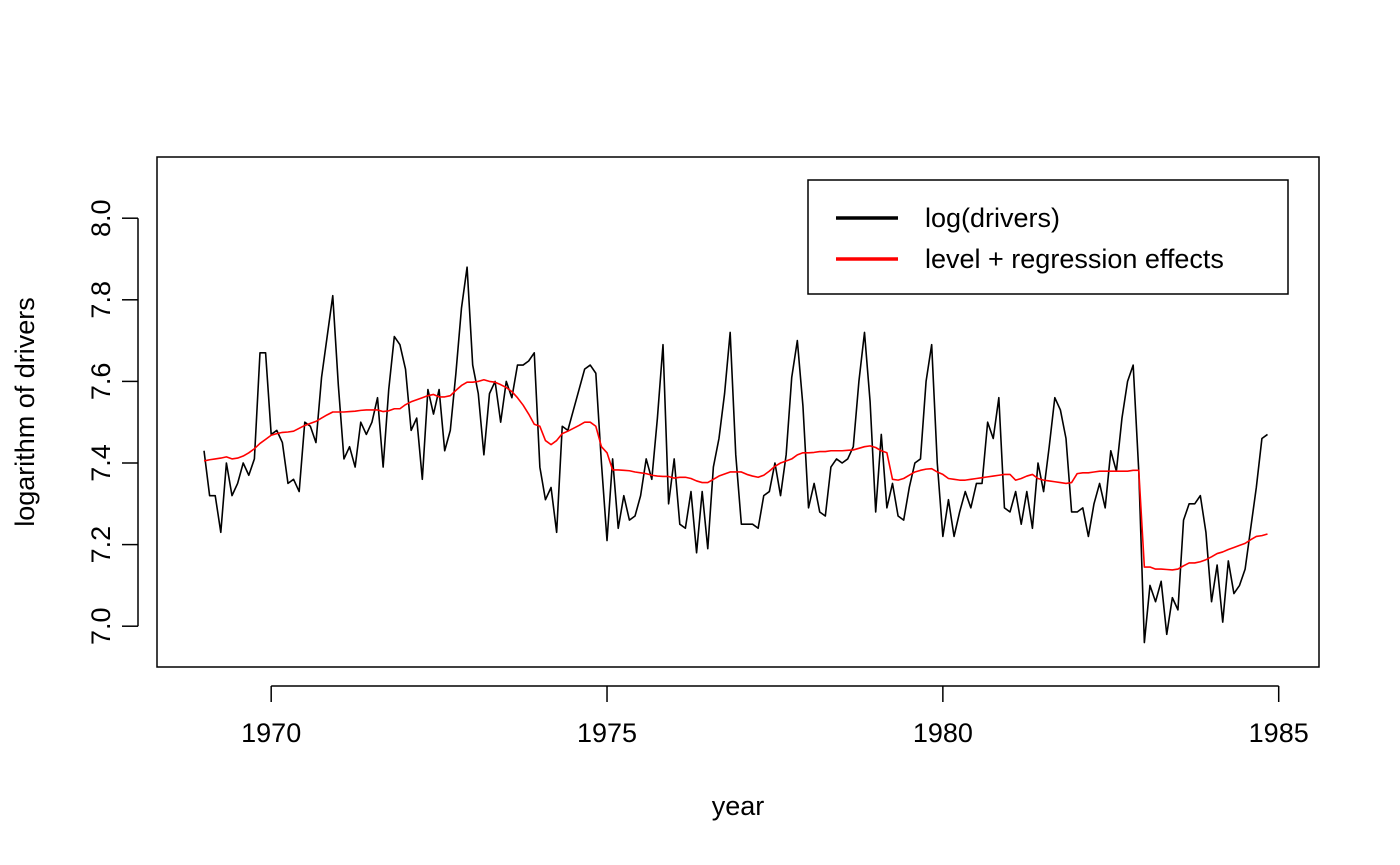 The height and width of the screenshot is (865, 1400). What do you see at coordinates (738, 806) in the screenshot?
I see `x-axis-label: year` at bounding box center [738, 806].